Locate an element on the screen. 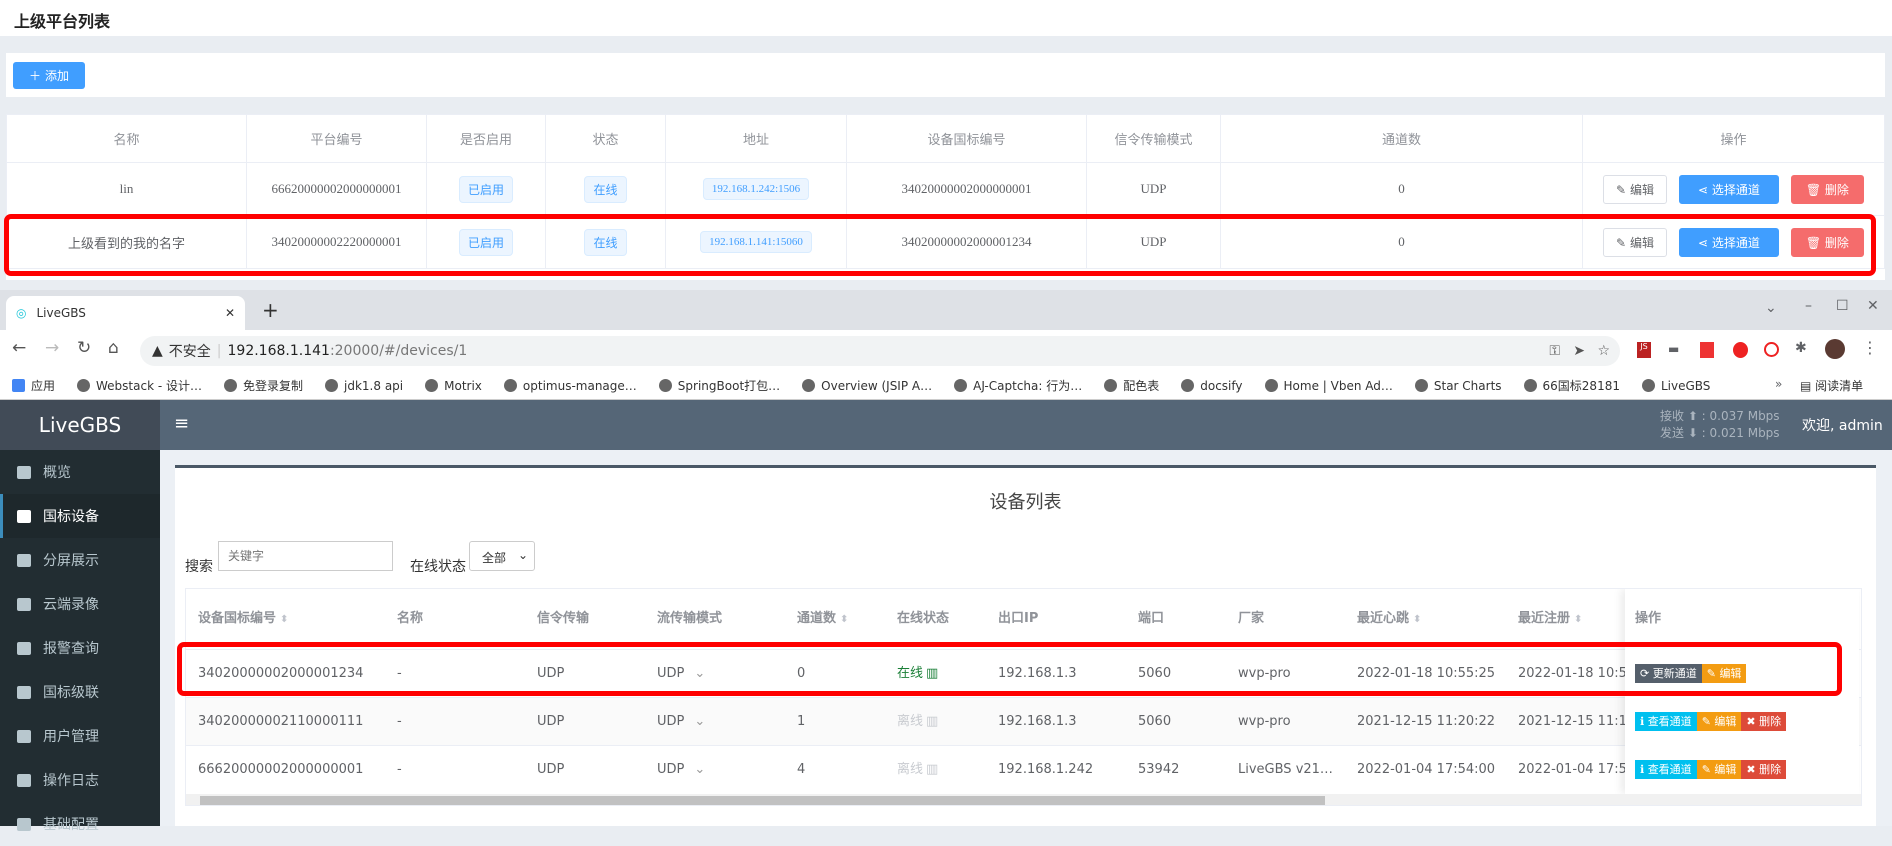 This screenshot has height=846, width=1892. column-header: 最近心跳 ⬍ is located at coordinates (1389, 619).